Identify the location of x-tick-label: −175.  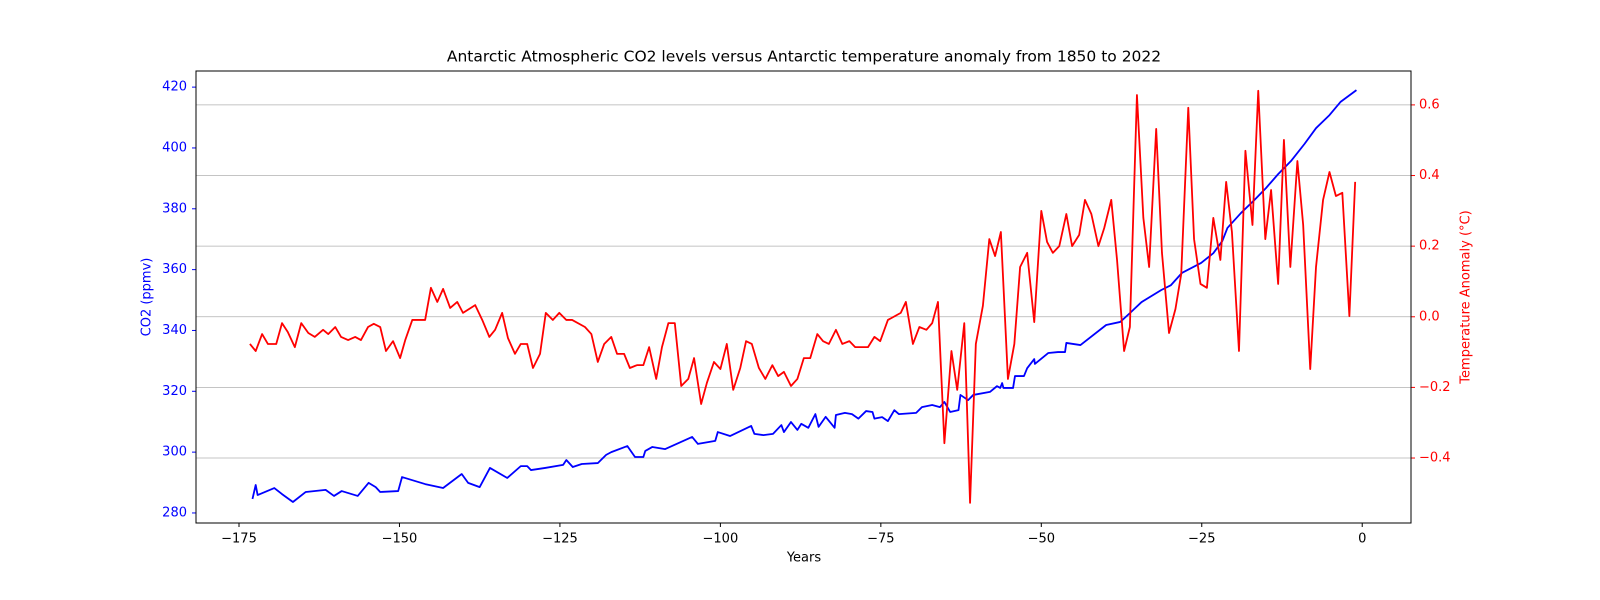
(239, 539).